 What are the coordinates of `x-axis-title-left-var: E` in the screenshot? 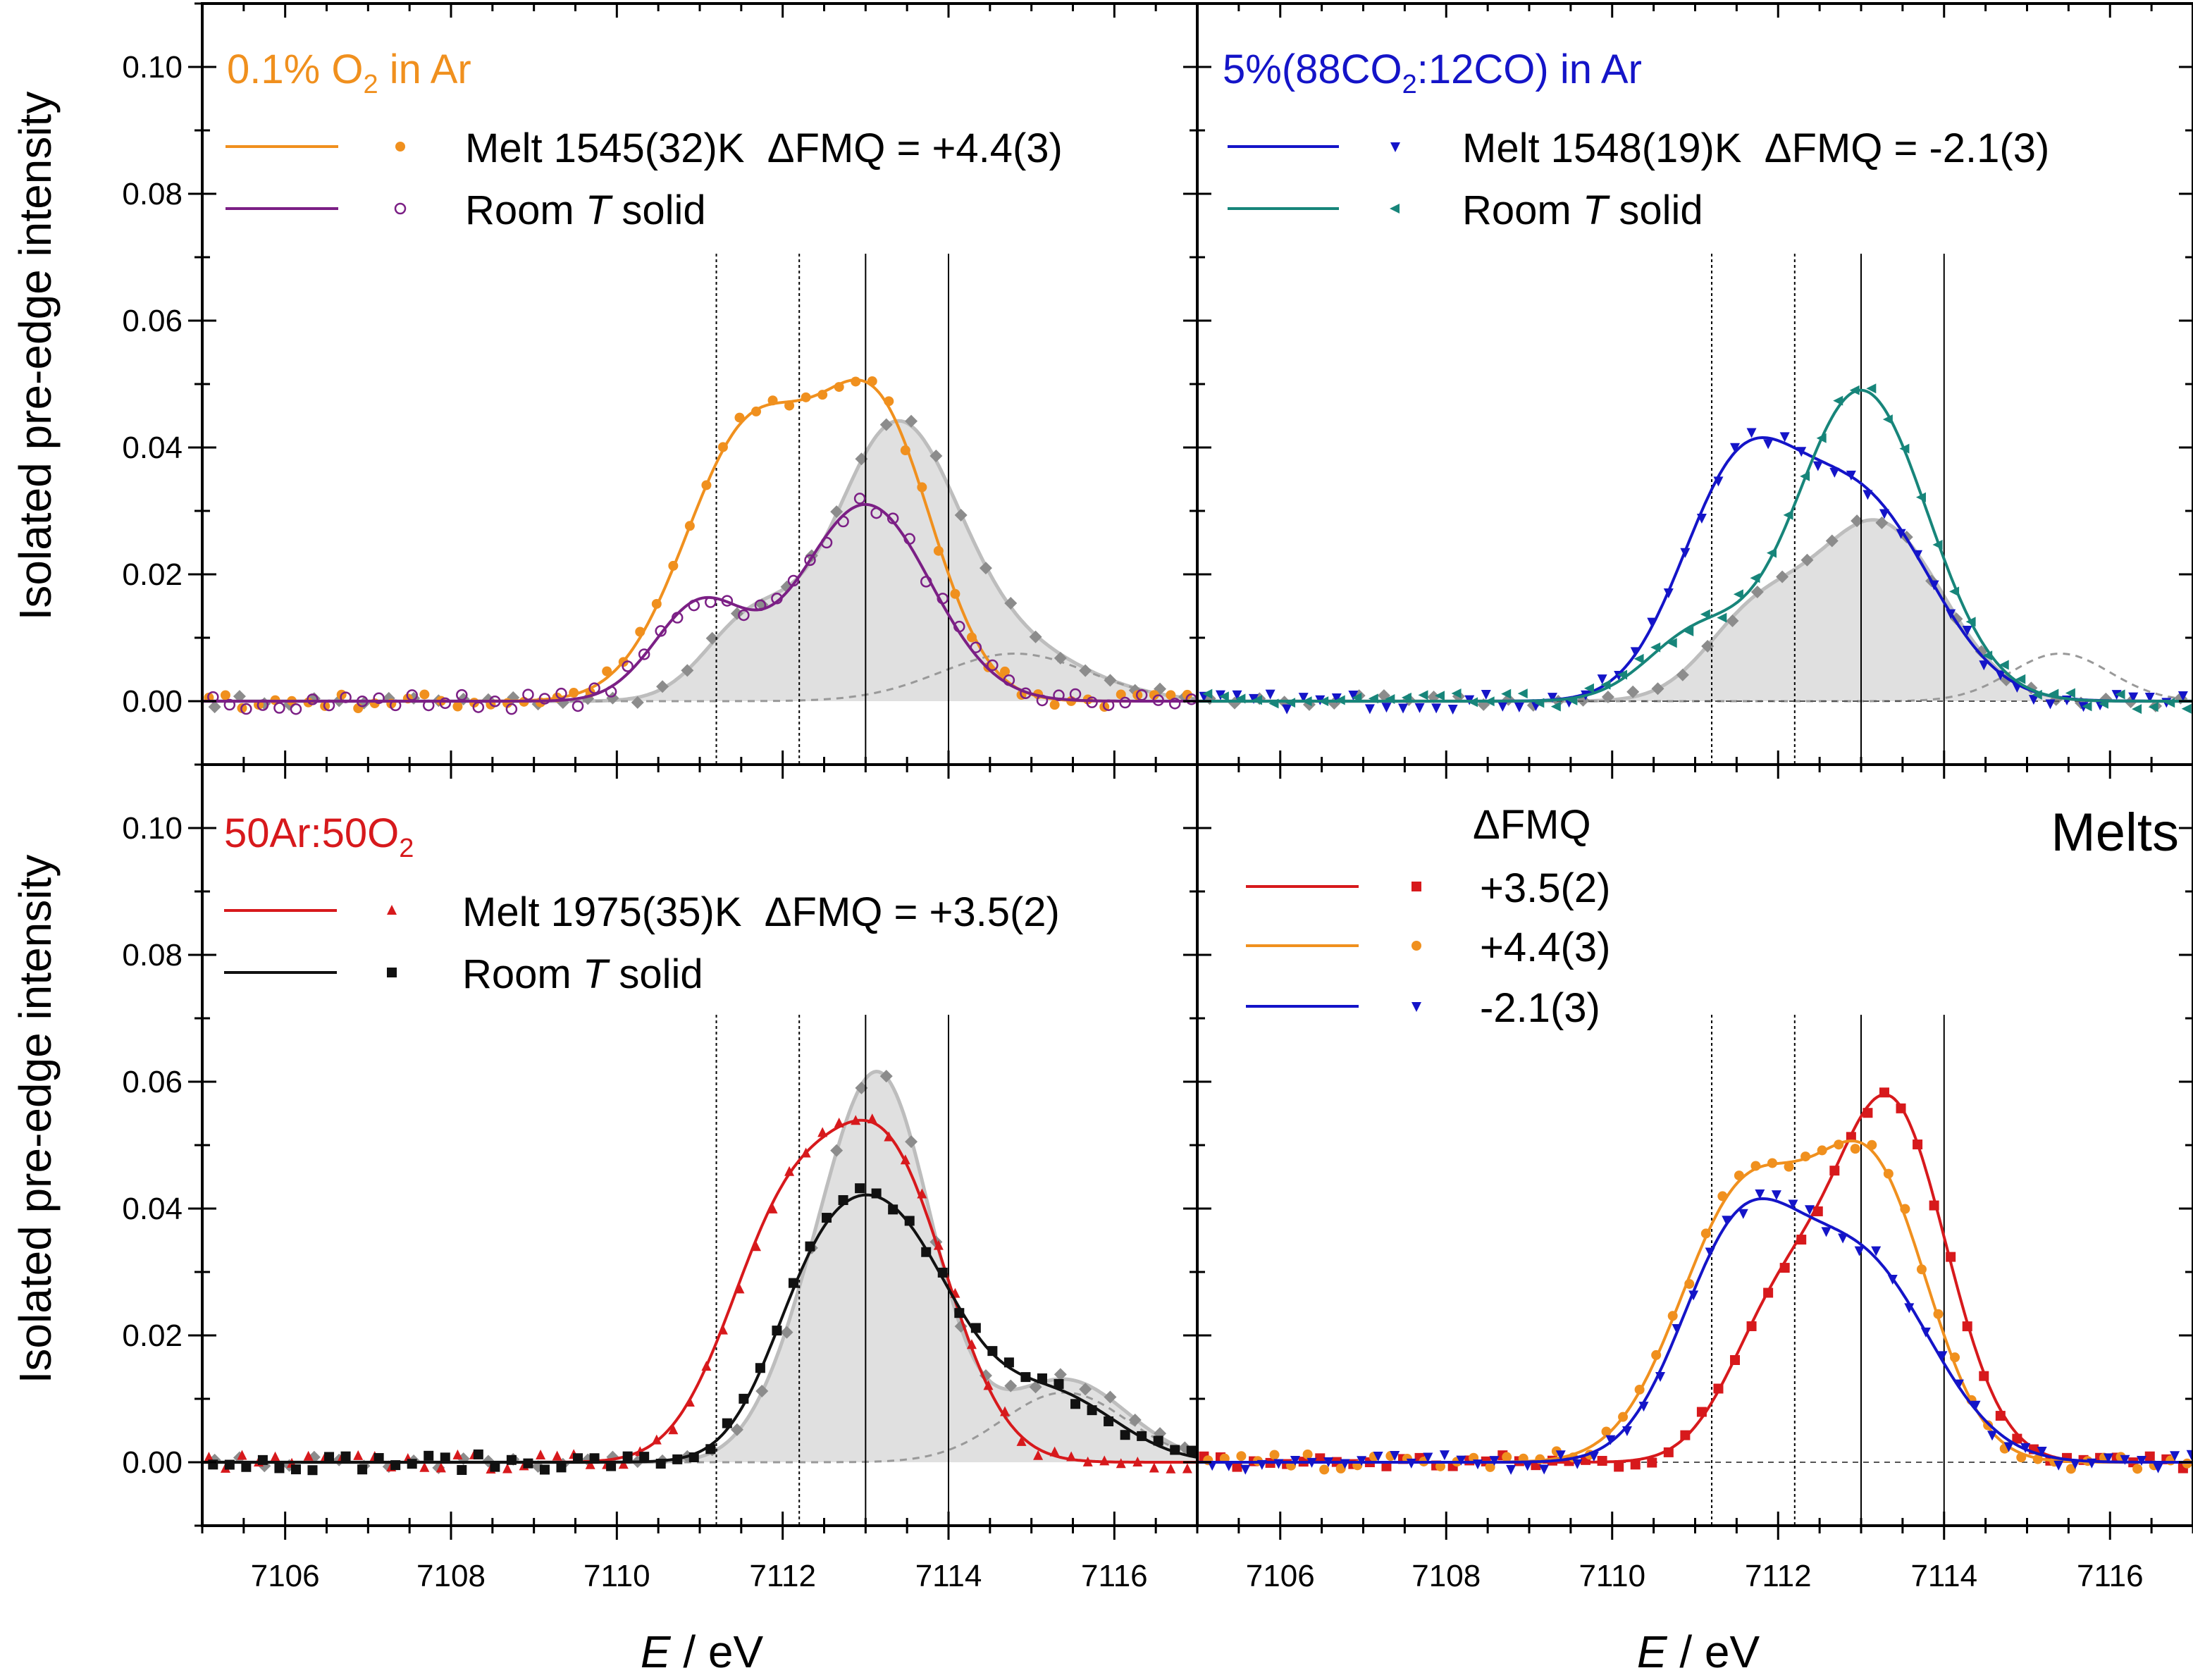 It's located at (656, 1651).